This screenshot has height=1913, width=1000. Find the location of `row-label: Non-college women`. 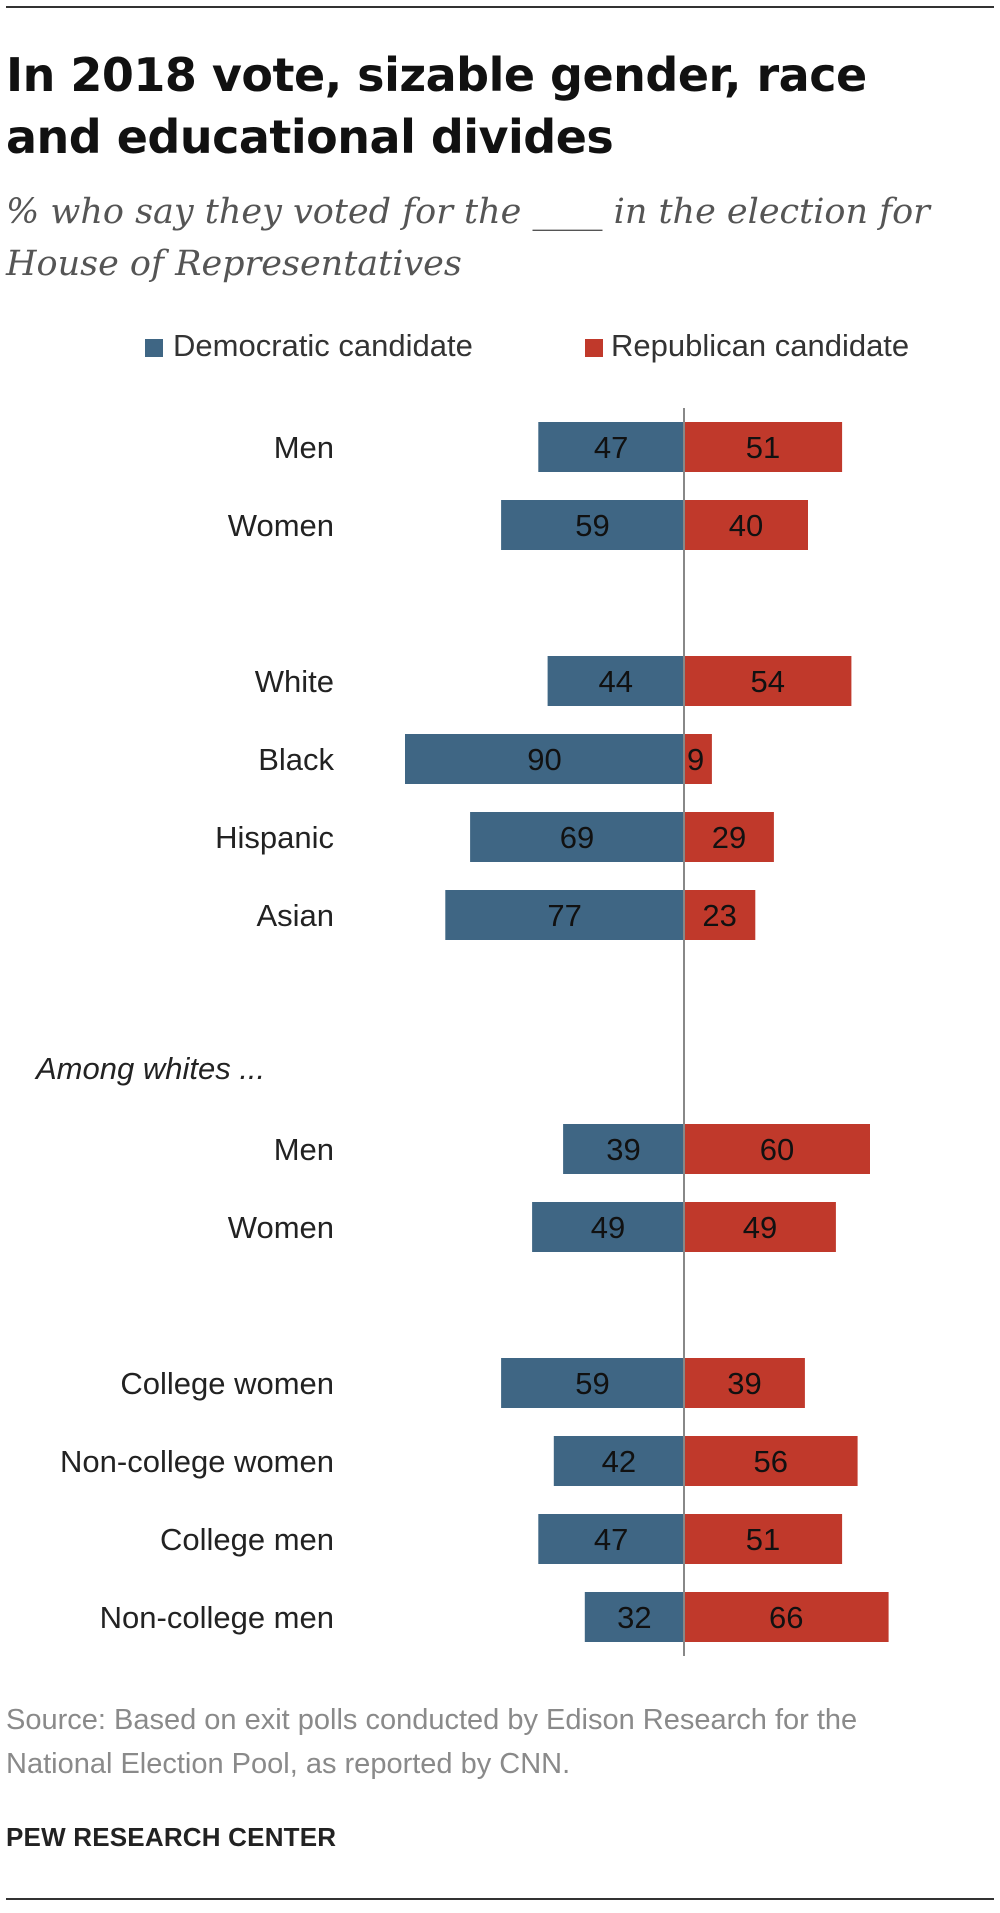

row-label: Non-college women is located at coordinates (197, 1461).